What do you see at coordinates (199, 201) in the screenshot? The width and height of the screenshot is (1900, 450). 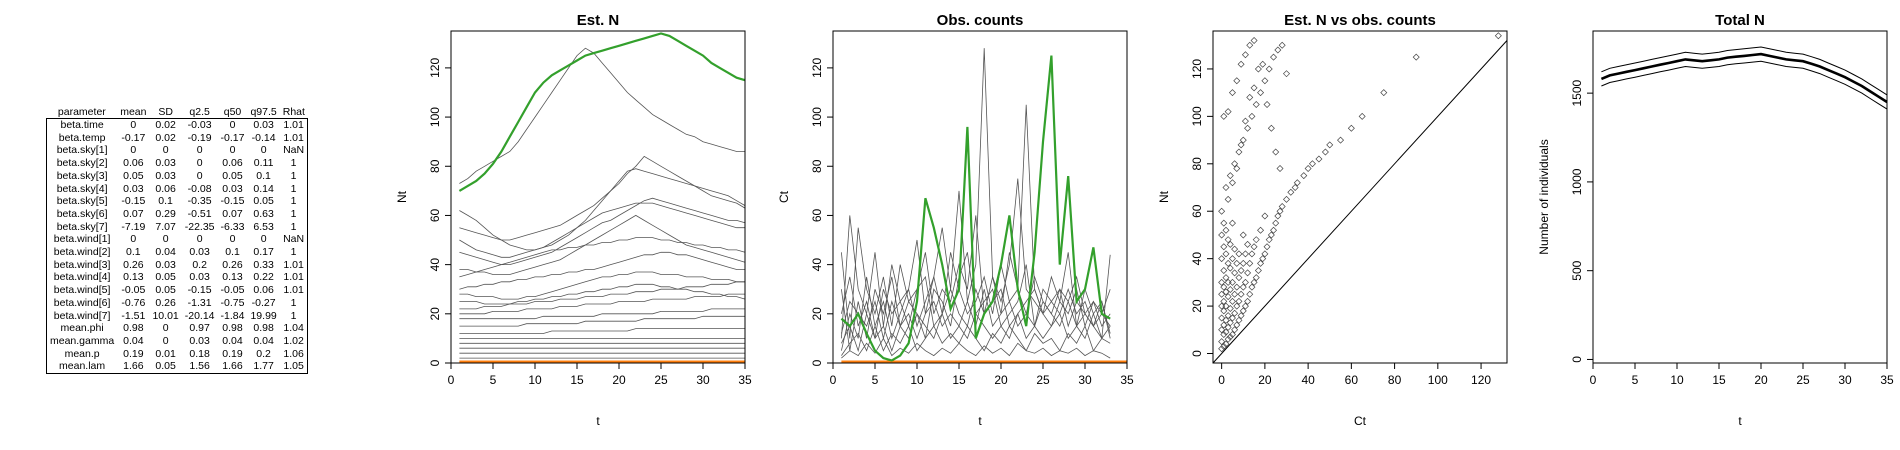 I see `table-cell: -0.35` at bounding box center [199, 201].